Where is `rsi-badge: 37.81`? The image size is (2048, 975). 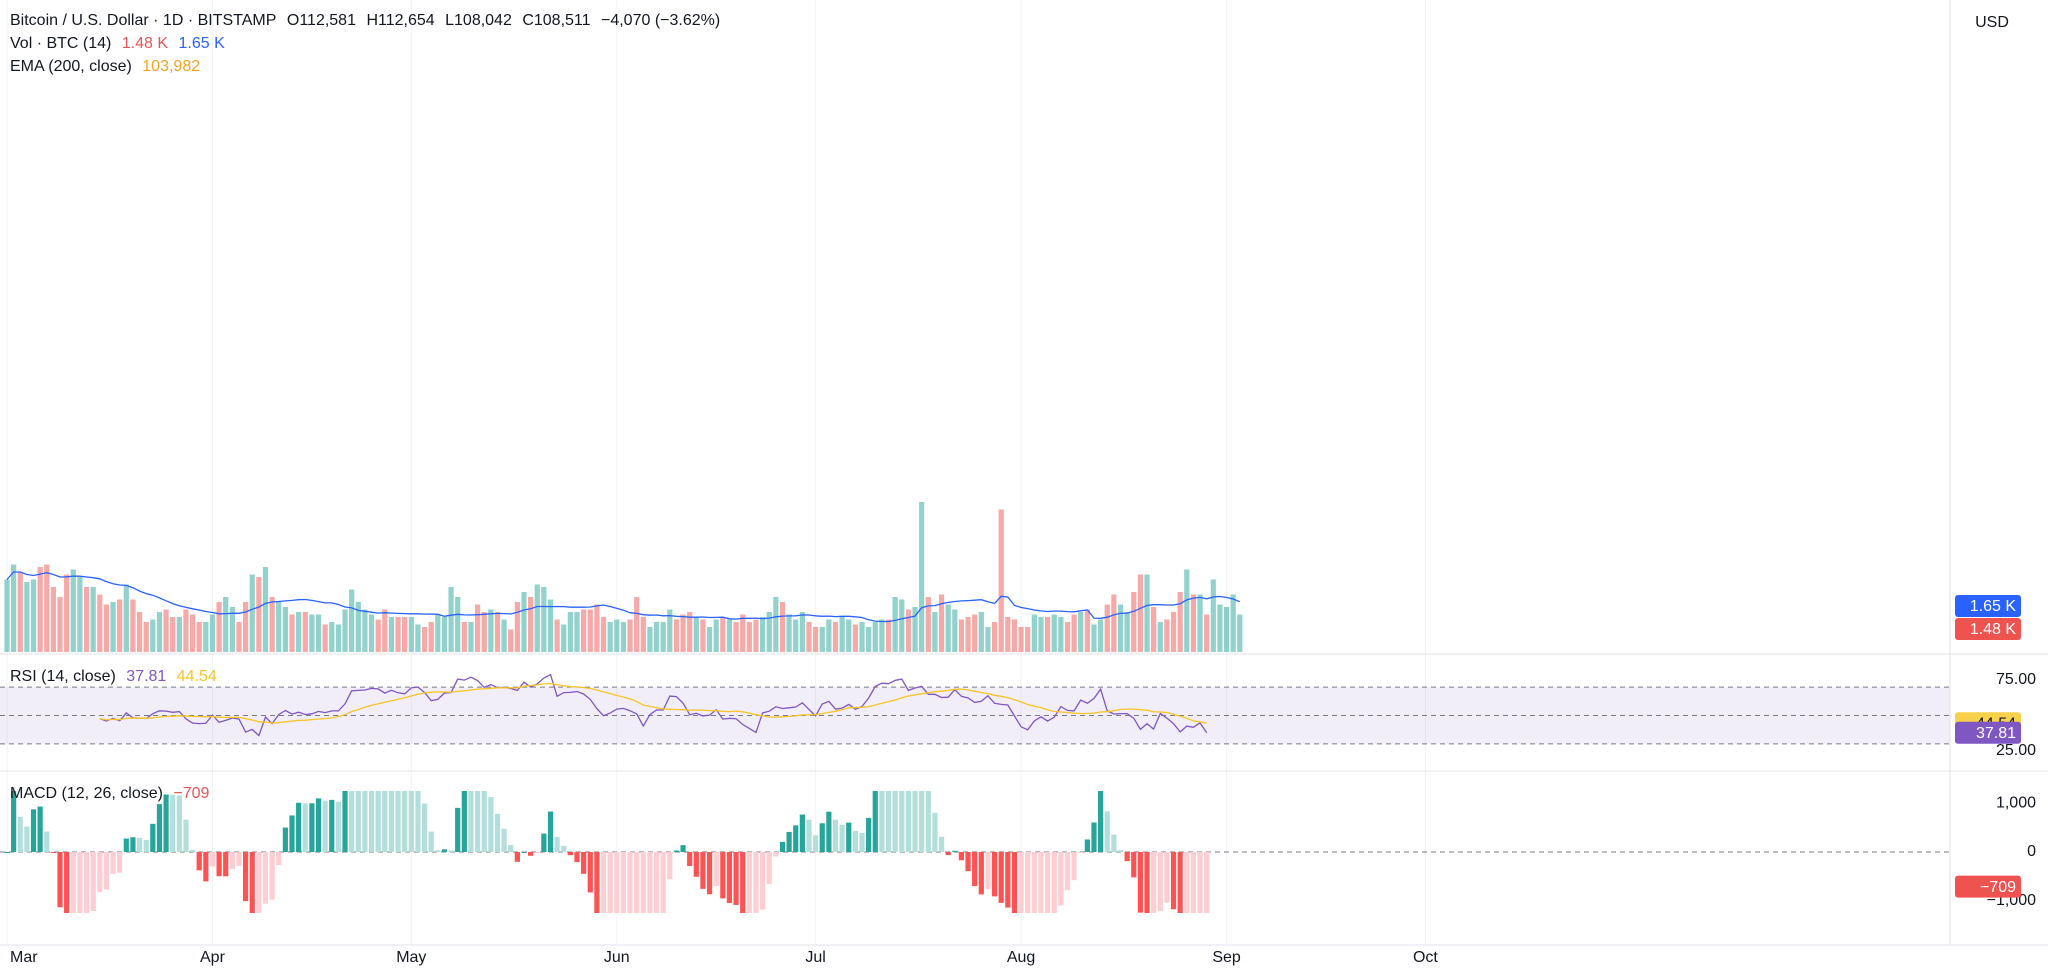
rsi-badge: 37.81 is located at coordinates (1988, 732).